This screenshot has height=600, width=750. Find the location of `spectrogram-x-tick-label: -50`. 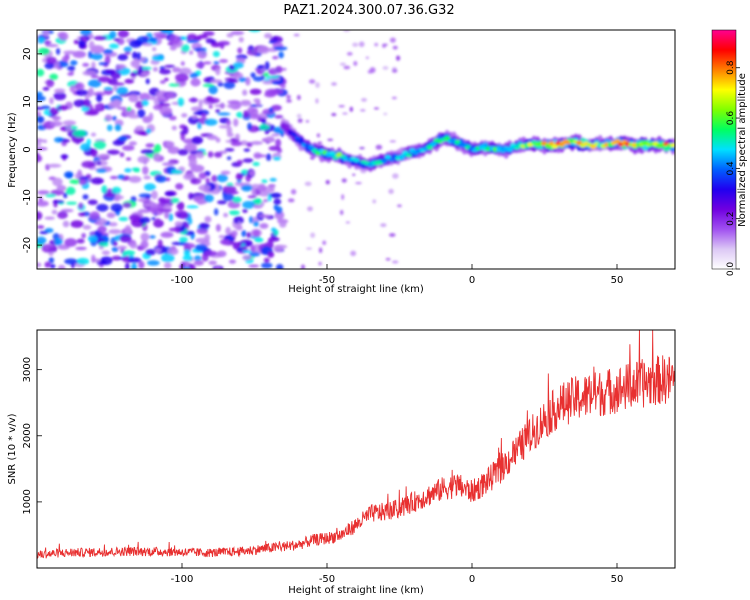

spectrogram-x-tick-label: -50 is located at coordinates (327, 280).